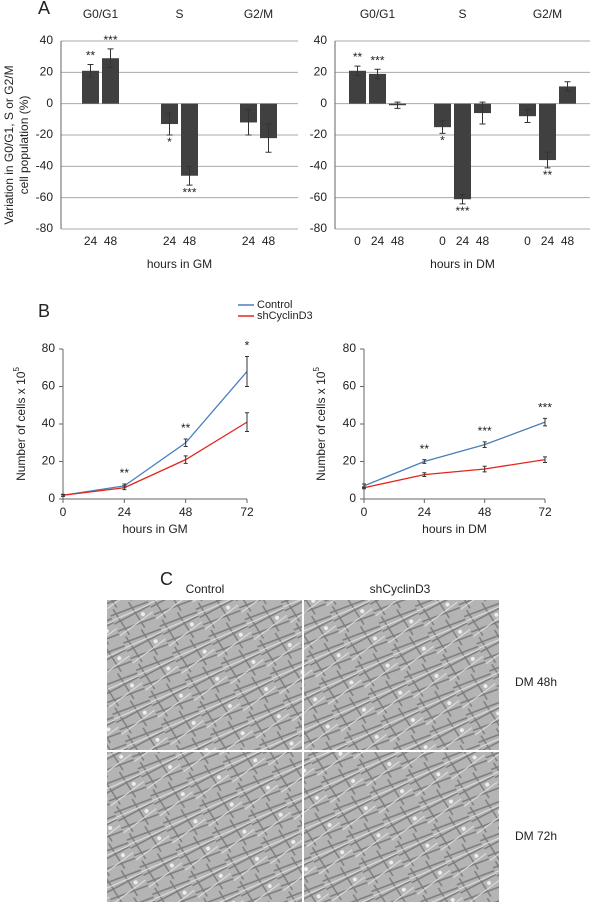 This screenshot has width=597, height=903. What do you see at coordinates (44, 9) in the screenshot?
I see `panel-label: A` at bounding box center [44, 9].